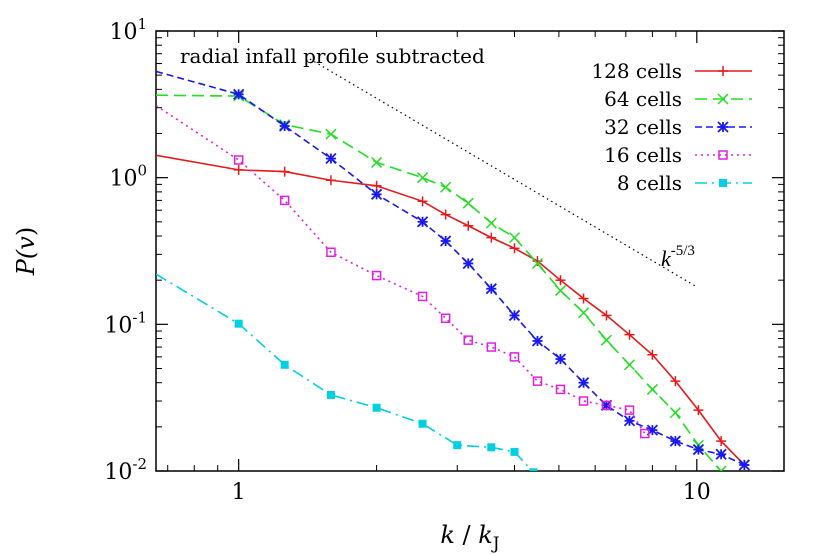  Describe the element at coordinates (26, 251) in the screenshot. I see `y-axis-label: P(v)` at that location.